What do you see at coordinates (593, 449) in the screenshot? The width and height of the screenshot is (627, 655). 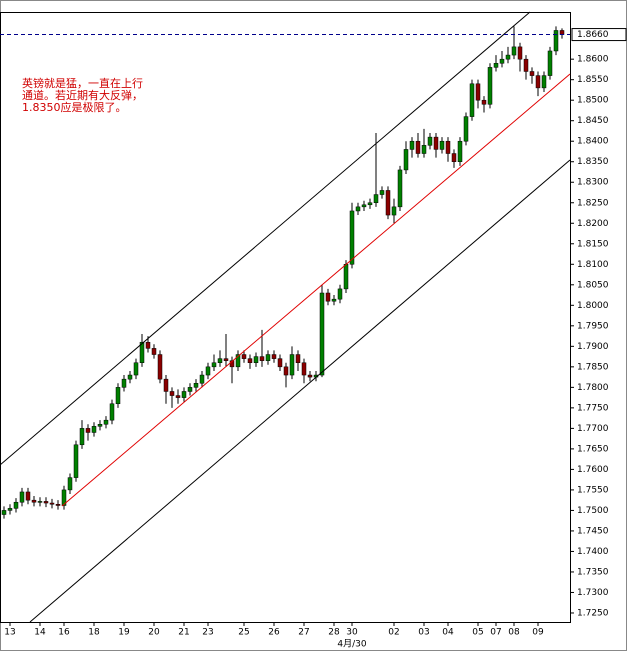 I see `y-tick-label: 1.7650` at bounding box center [593, 449].